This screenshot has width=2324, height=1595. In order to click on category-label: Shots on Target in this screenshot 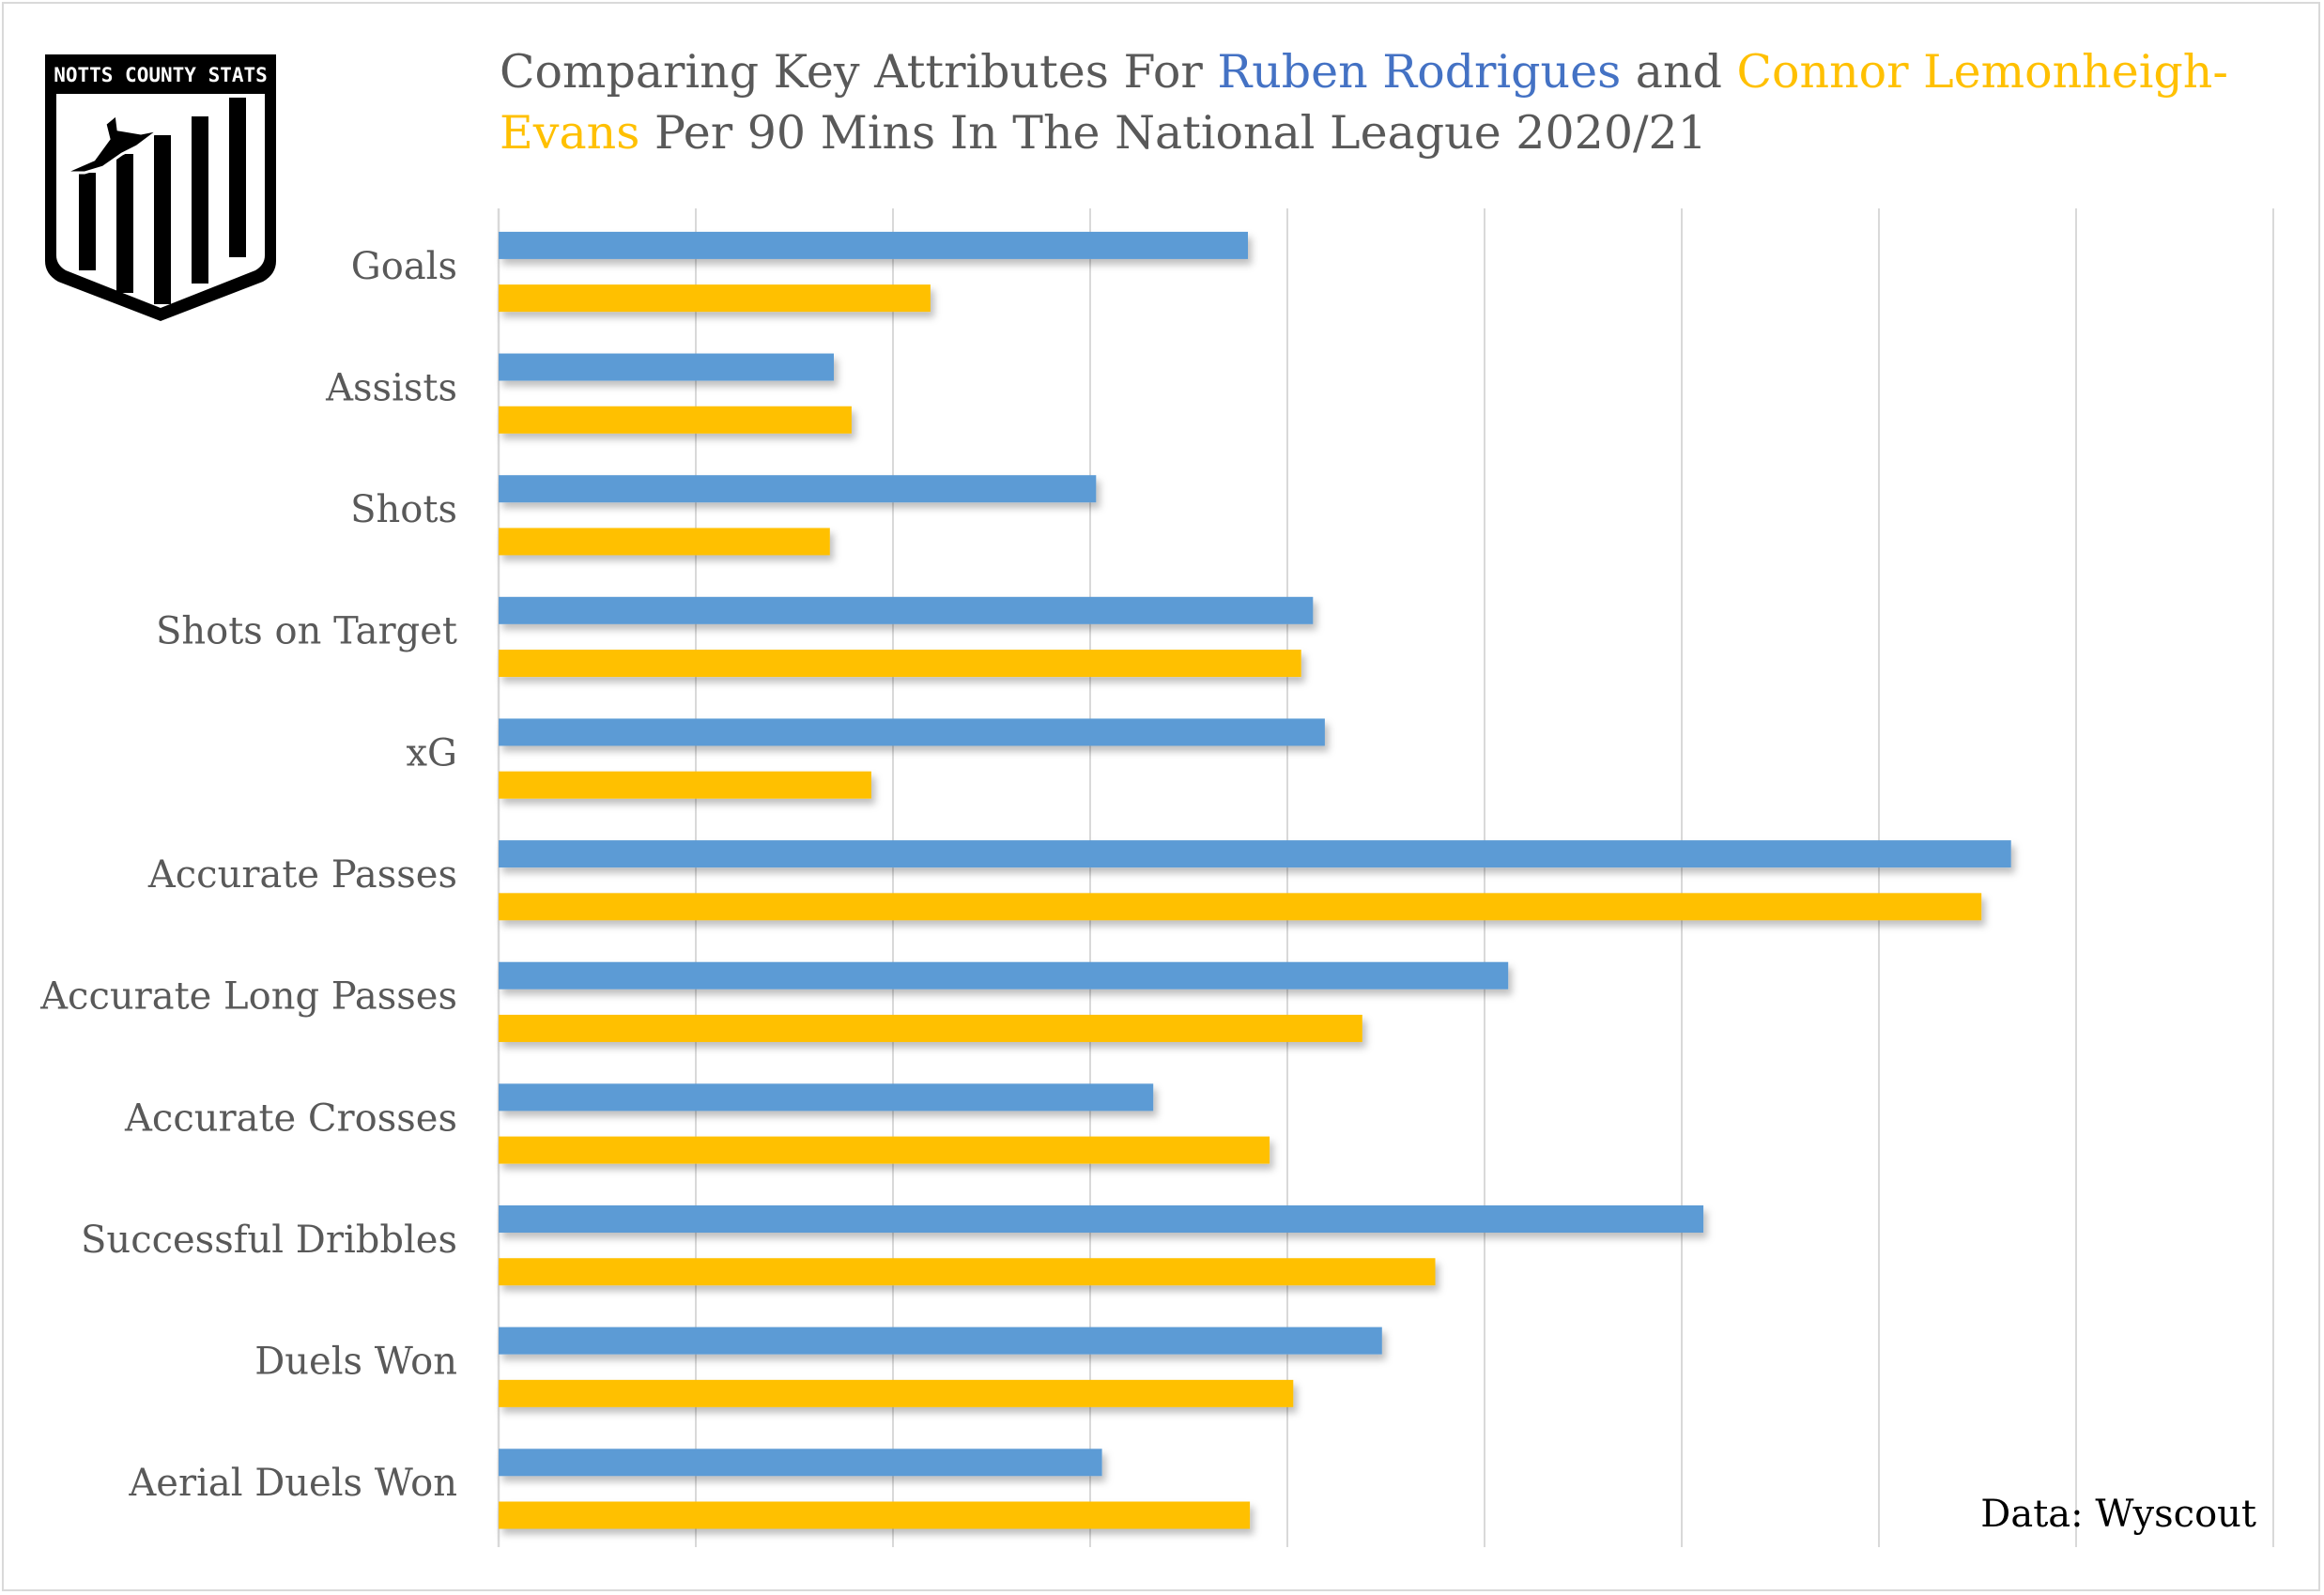, I will do `click(306, 632)`.